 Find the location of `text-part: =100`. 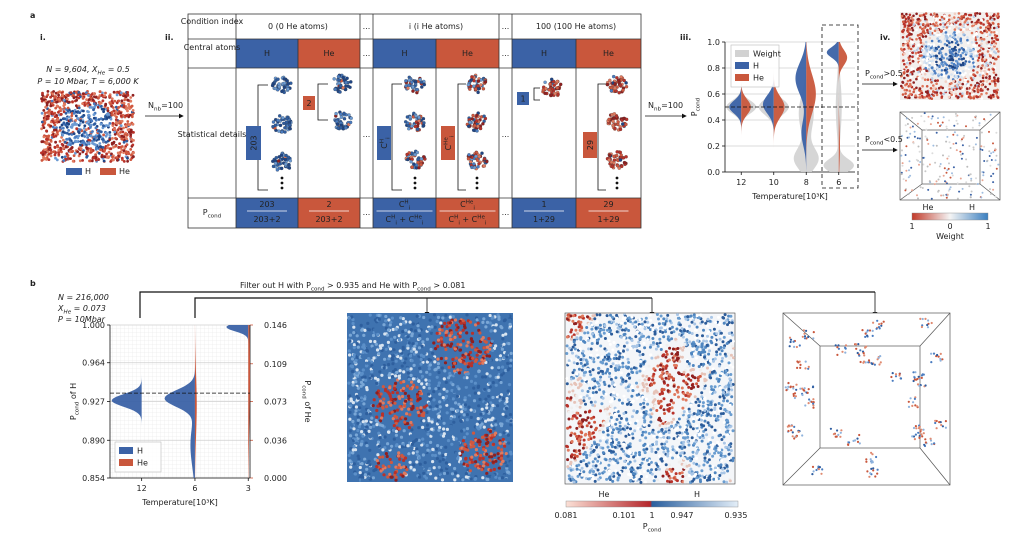

text-part: =100 is located at coordinates (672, 105).